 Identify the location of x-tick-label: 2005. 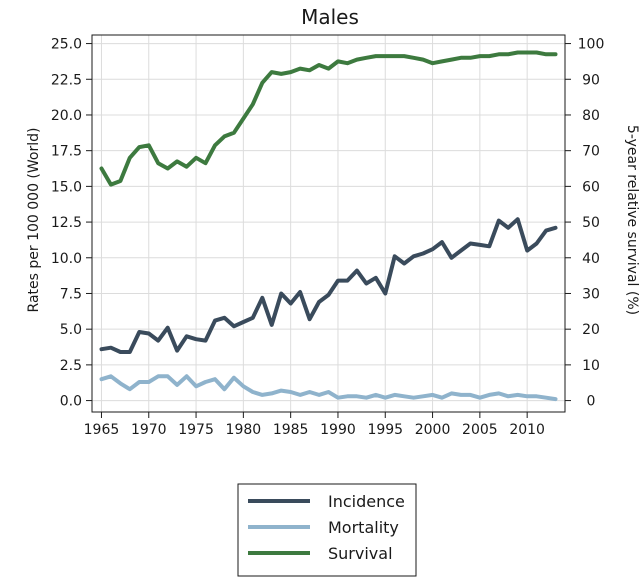
(480, 430).